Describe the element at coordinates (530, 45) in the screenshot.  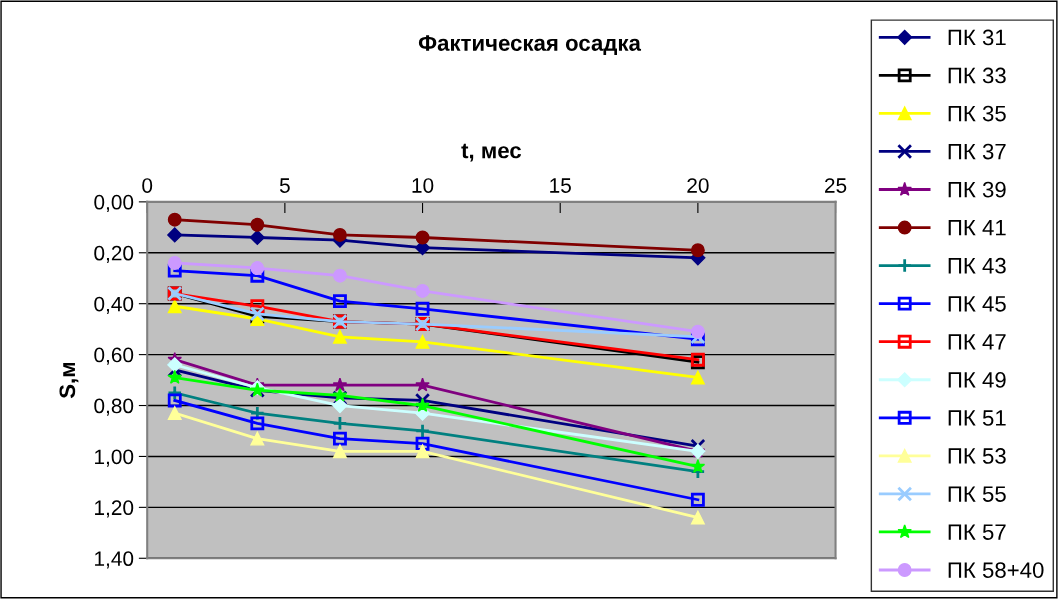
I see `chart-title: Фактическая осадка` at that location.